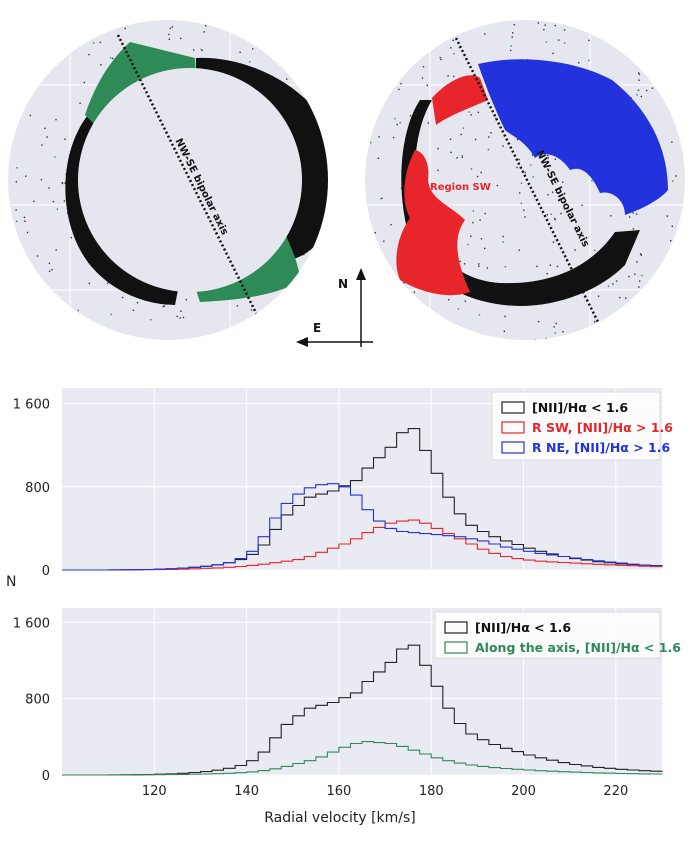  I want to click on compass-north-arrowhead, so click(361, 274).